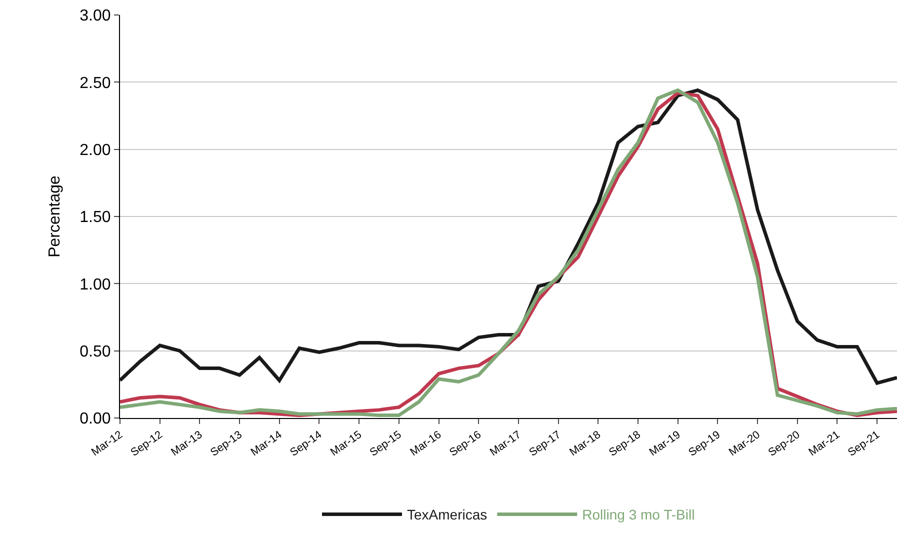 The image size is (899, 533). Describe the element at coordinates (95, 83) in the screenshot. I see `y-tick-label: 2.50` at that location.